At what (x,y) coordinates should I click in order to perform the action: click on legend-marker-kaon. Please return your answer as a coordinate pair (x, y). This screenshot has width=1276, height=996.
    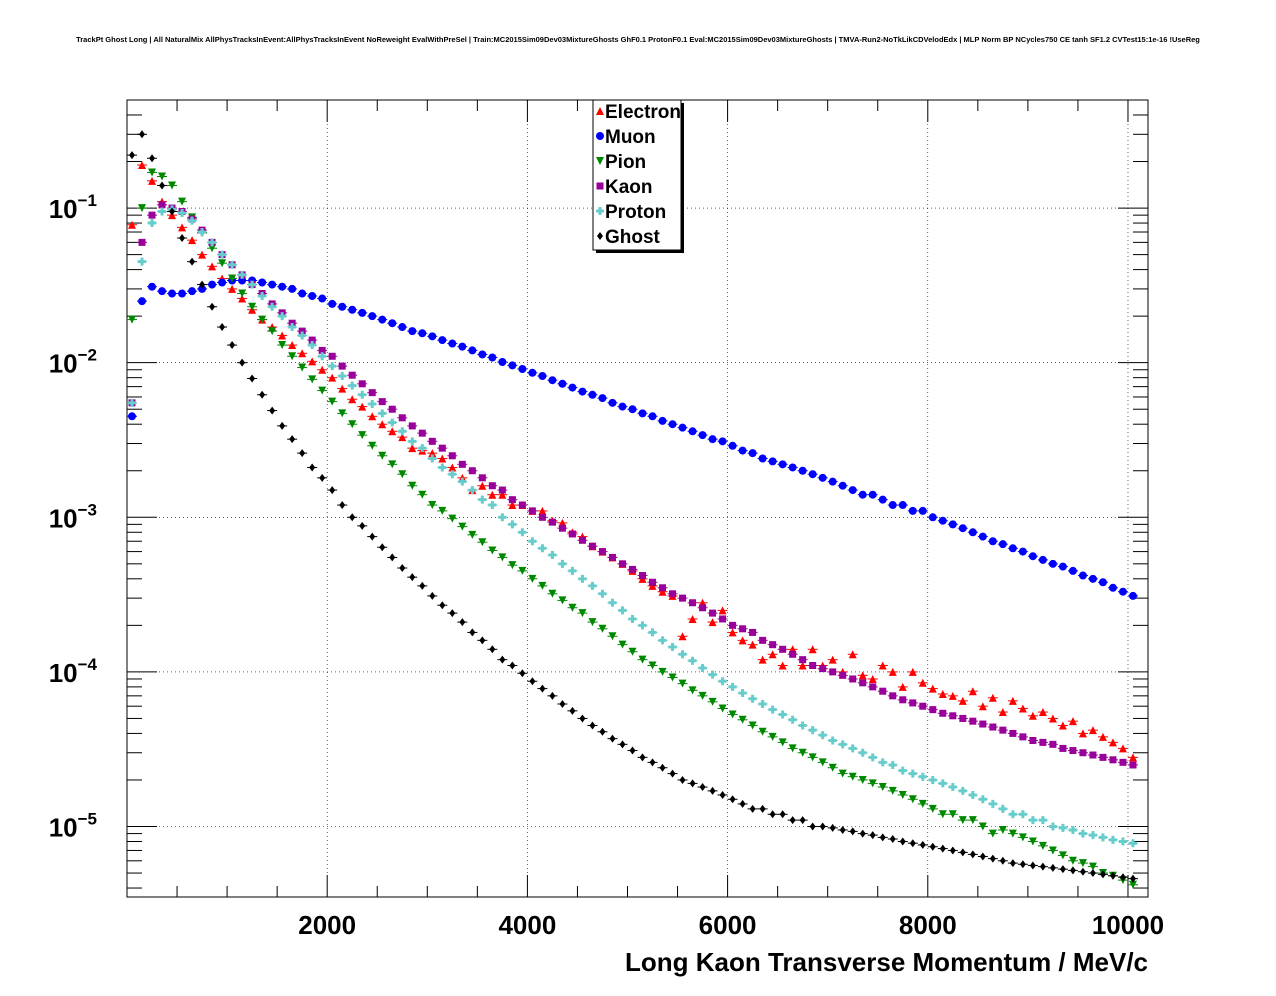
    Looking at the image, I should click on (600, 186).